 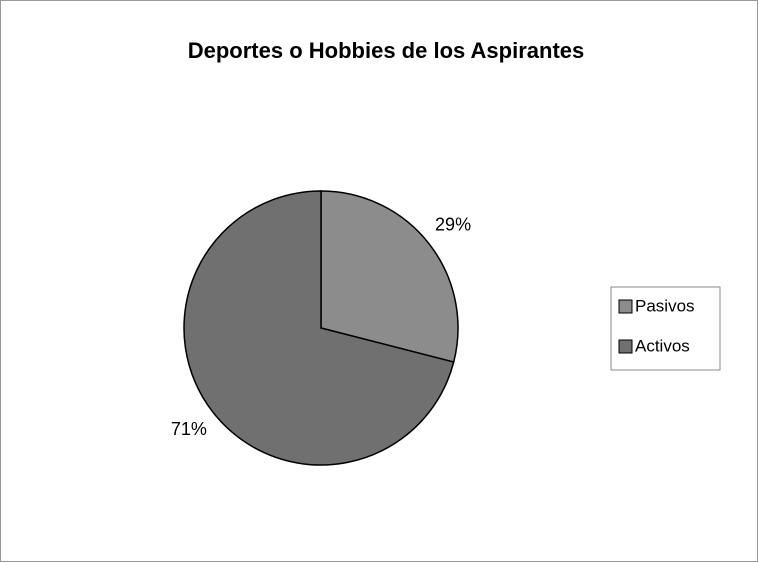 What do you see at coordinates (386, 50) in the screenshot?
I see `chart-title: Deportes o Hobbies de los Aspirantes` at bounding box center [386, 50].